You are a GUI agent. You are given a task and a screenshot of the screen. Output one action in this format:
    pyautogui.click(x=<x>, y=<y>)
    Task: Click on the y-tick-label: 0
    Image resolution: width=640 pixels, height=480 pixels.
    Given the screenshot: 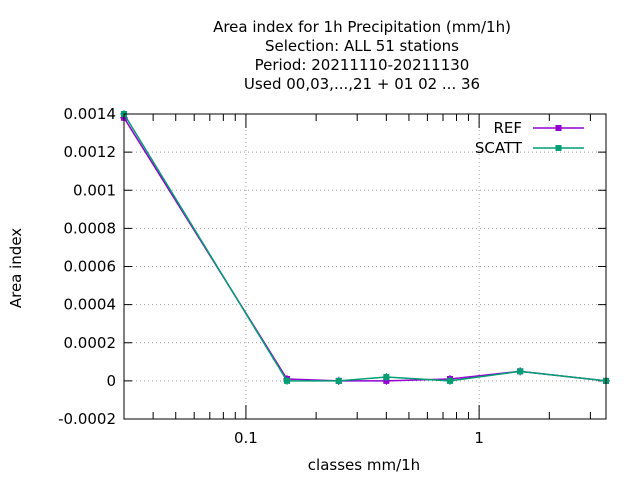 What is the action you would take?
    pyautogui.click(x=111, y=381)
    